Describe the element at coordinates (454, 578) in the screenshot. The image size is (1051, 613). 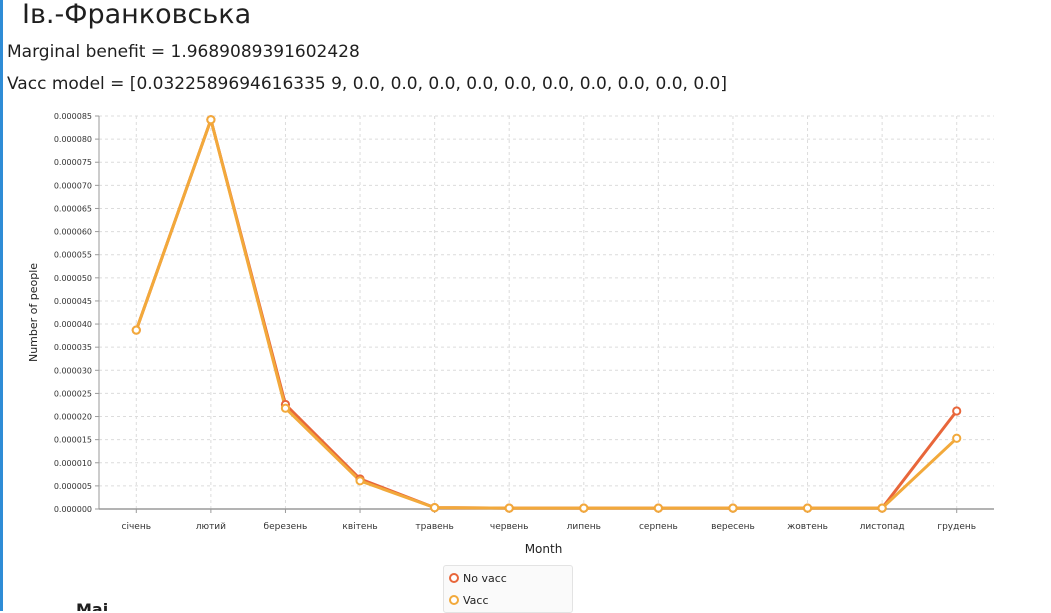
I see `legend-swatch-no-vacc` at that location.